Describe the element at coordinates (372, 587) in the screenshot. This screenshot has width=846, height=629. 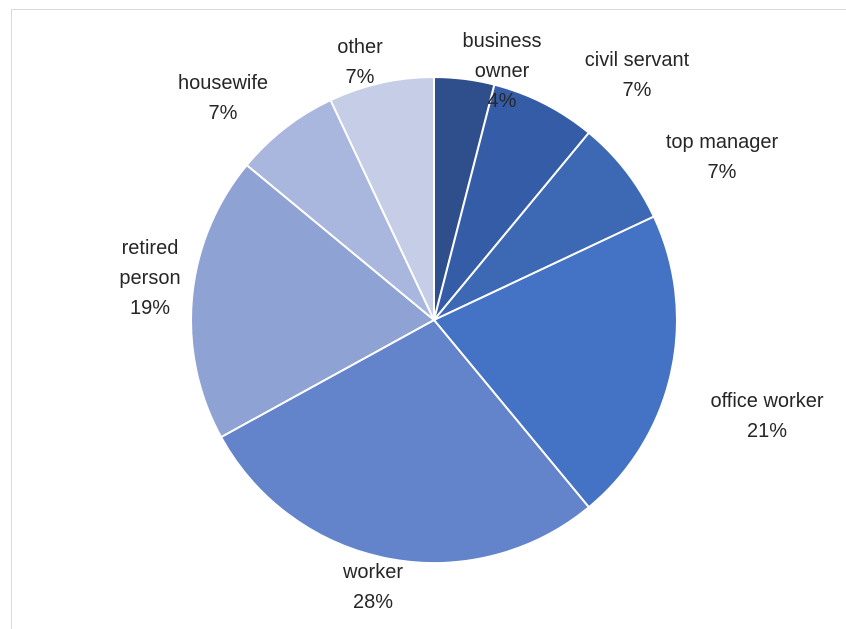
I see `slice-label-worker: worker 28%` at that location.